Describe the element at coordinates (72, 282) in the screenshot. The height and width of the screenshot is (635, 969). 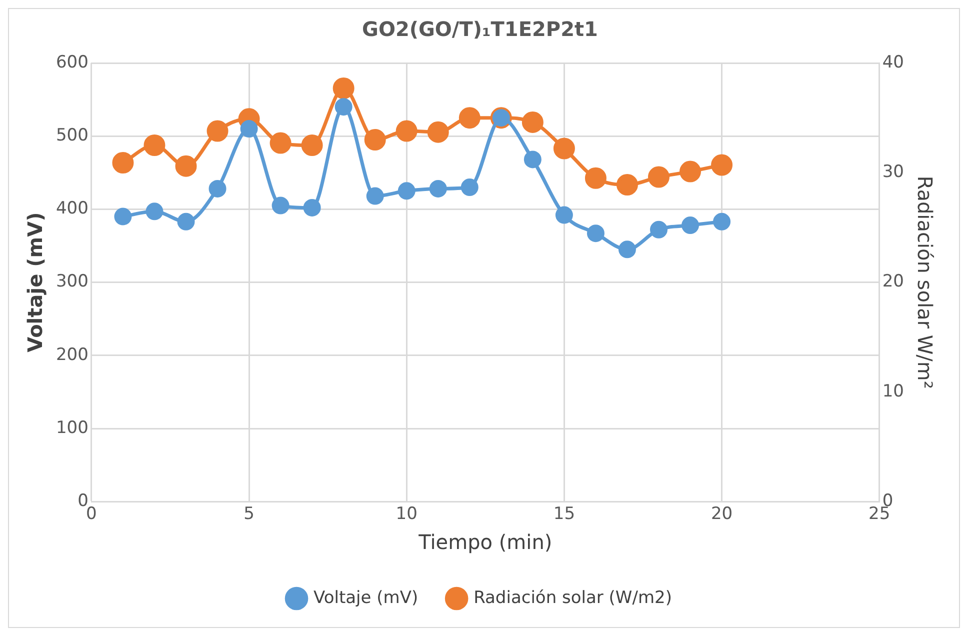
I see `y-tick-label: 300` at that location.